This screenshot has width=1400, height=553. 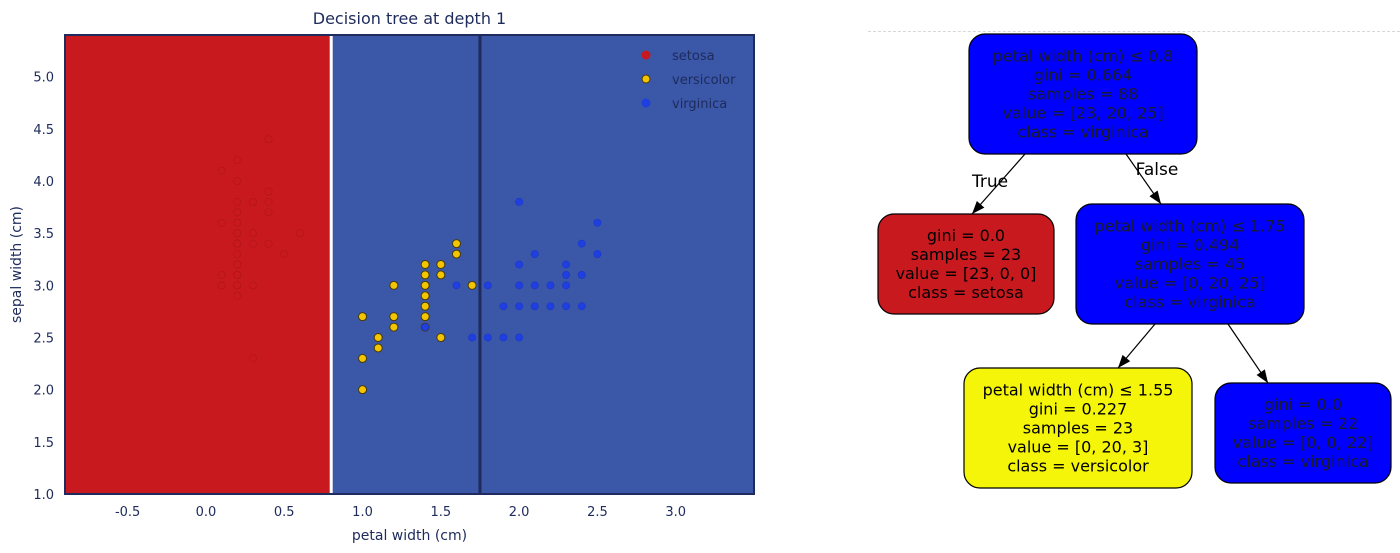 What do you see at coordinates (43, 78) in the screenshot?
I see `y-tick-label: 5.0` at bounding box center [43, 78].